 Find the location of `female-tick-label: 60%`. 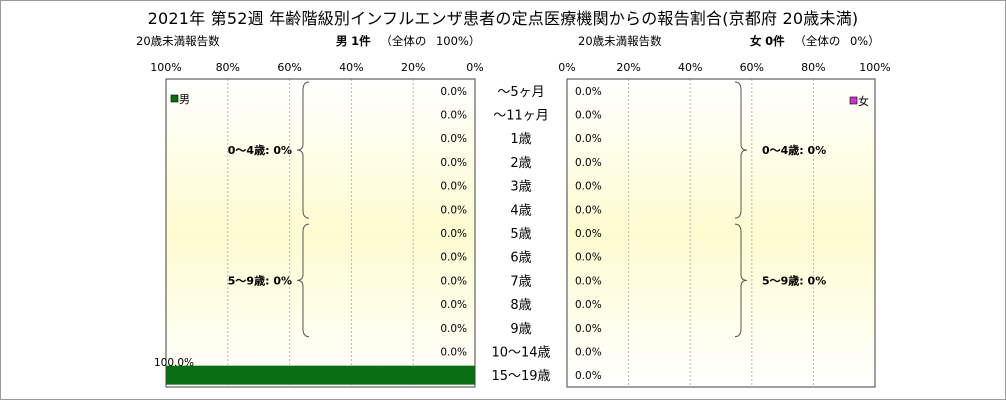

female-tick-label: 60% is located at coordinates (752, 67).